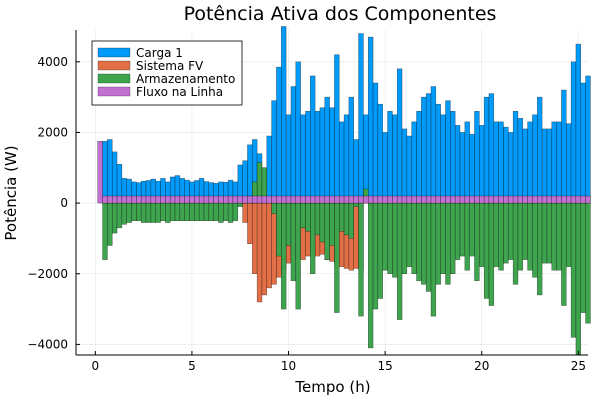 This screenshot has height=400, width=600. Describe the element at coordinates (114, 65) in the screenshot. I see `legend-swatch` at that location.